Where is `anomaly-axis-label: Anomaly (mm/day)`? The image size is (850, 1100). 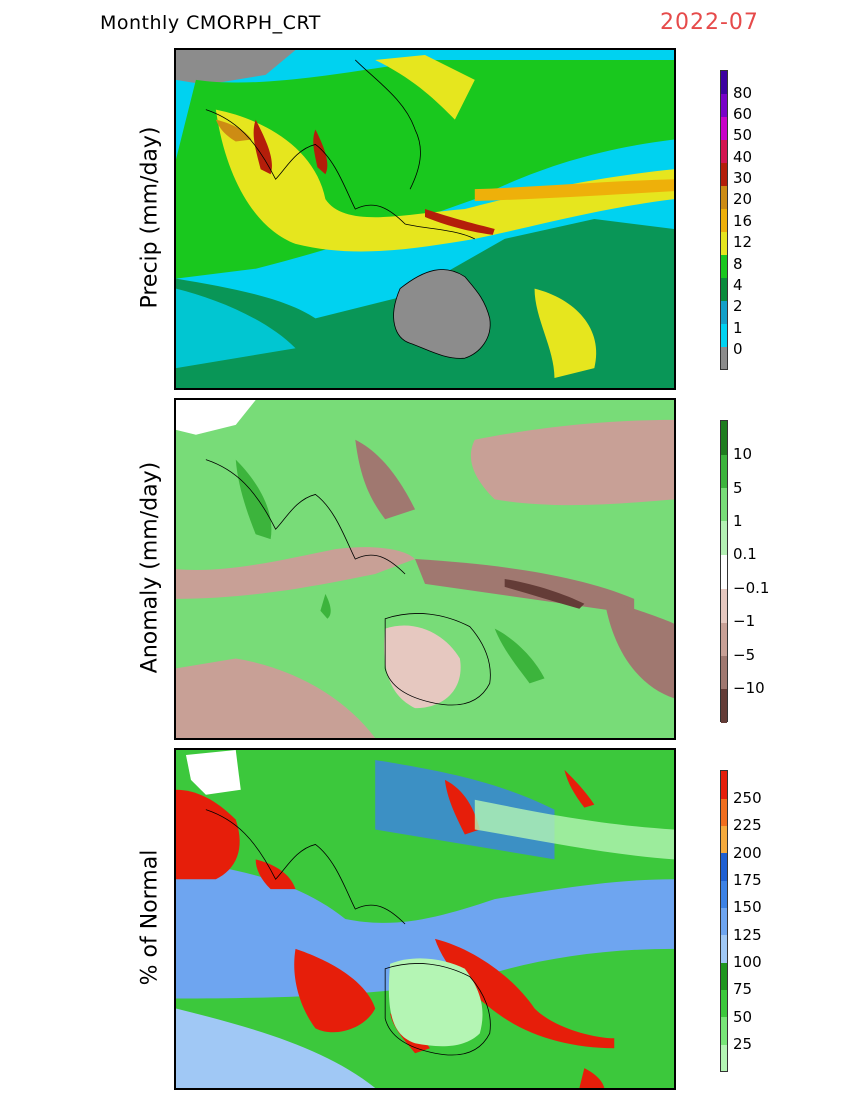 anomaly-axis-label: Anomaly (mm/day) is located at coordinates (150, 567).